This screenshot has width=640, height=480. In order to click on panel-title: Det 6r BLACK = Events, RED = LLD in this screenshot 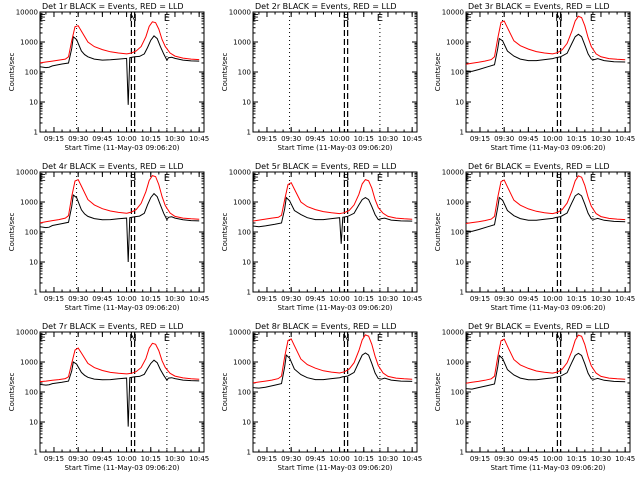, I will do `click(539, 166)`.